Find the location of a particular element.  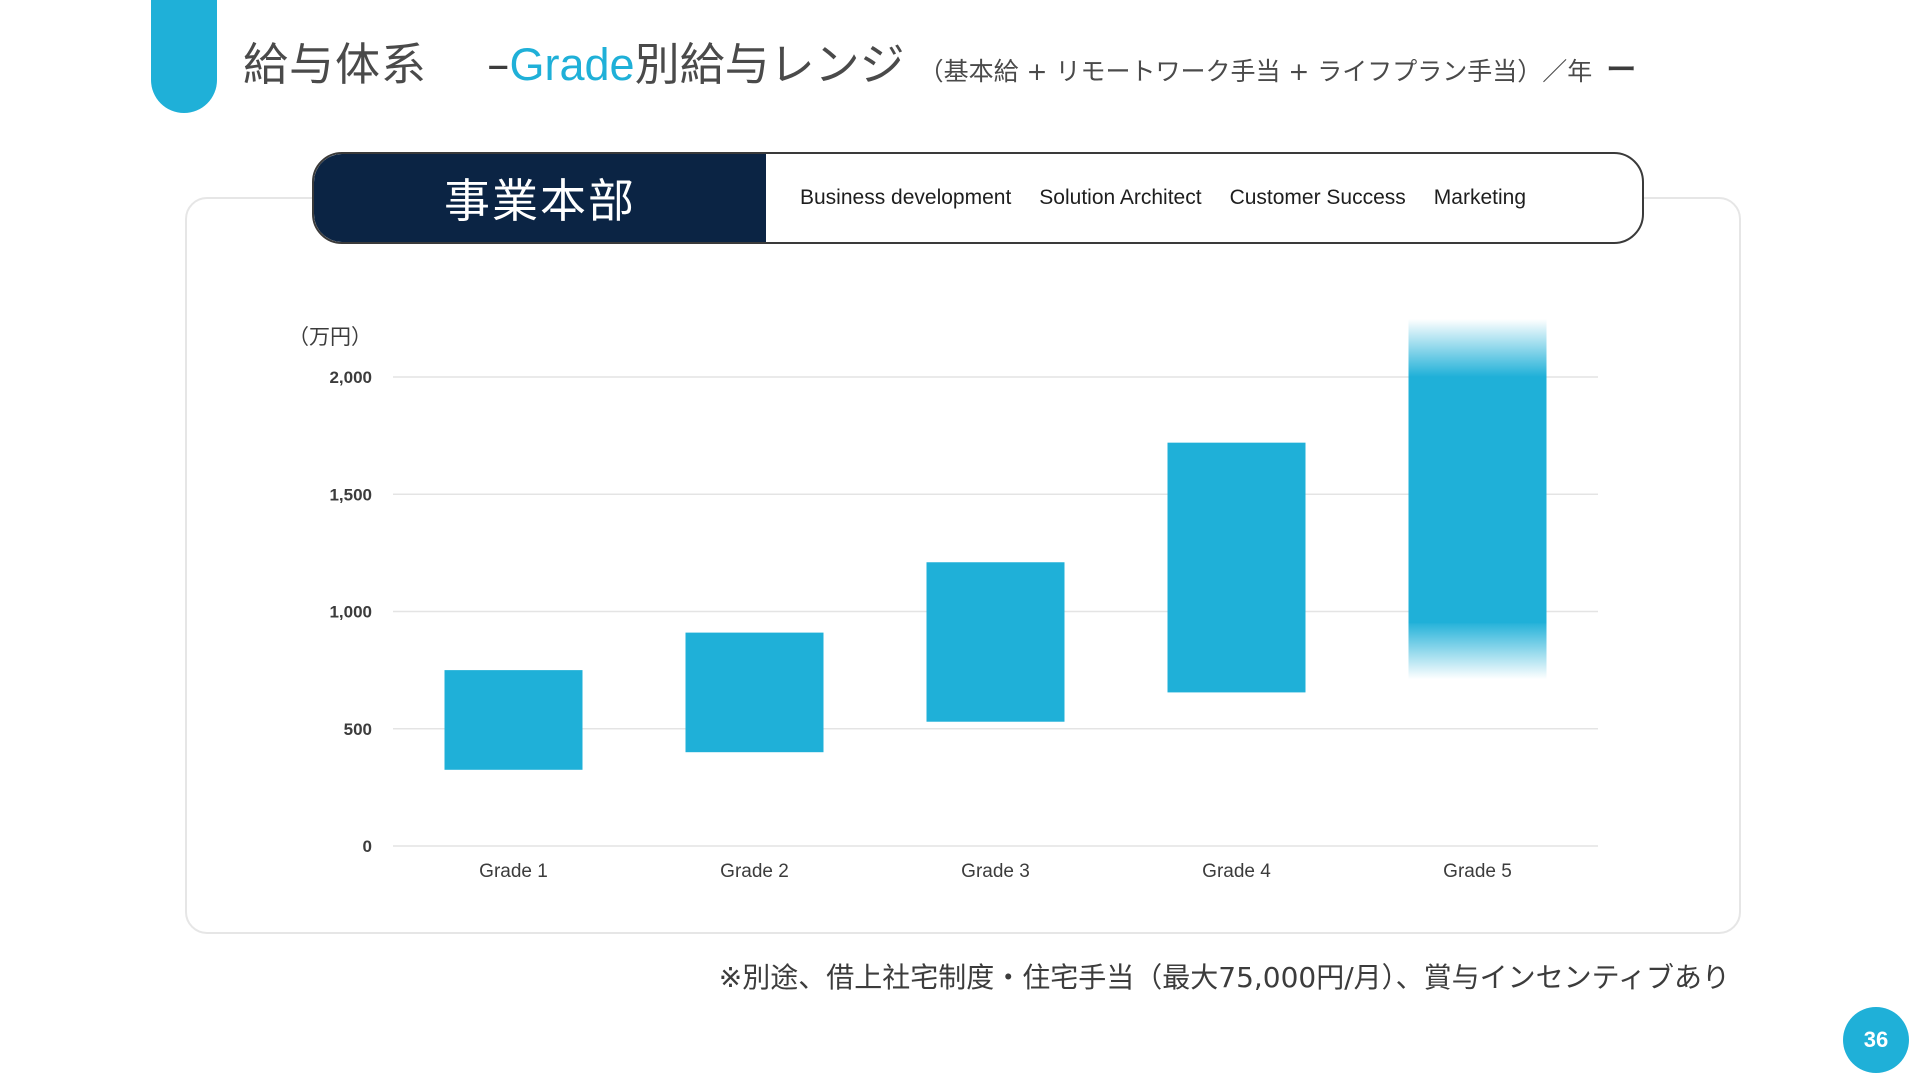

x-tick-label: Grade 5 is located at coordinates (1477, 871).